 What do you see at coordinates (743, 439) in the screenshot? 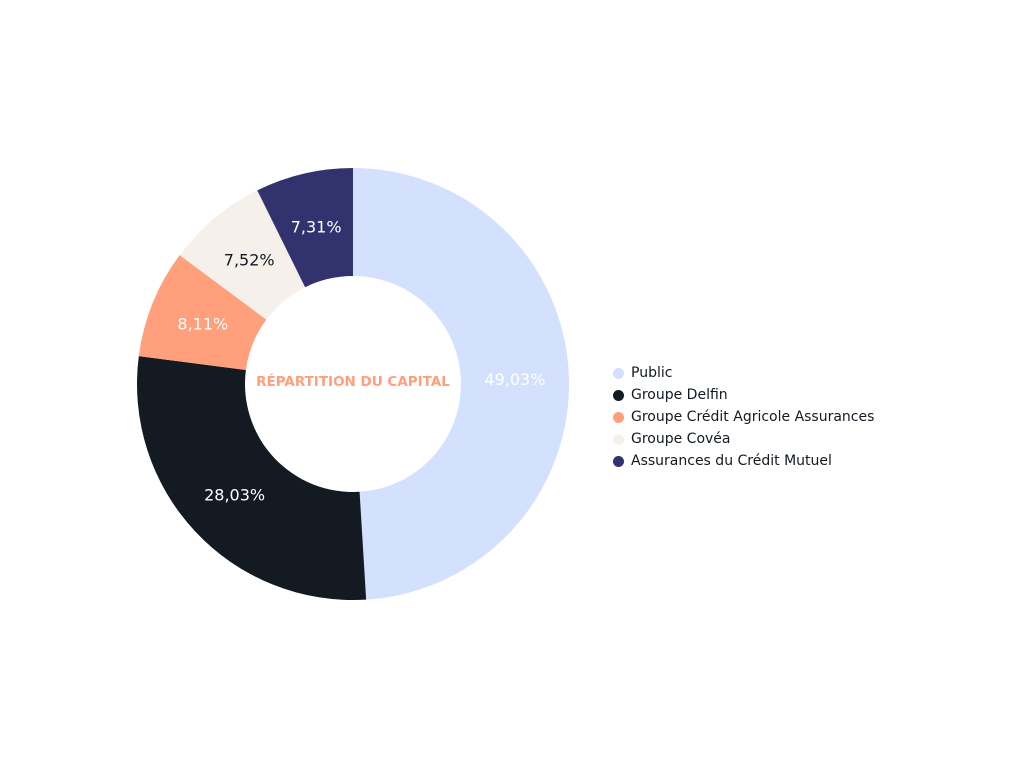
I see `legend-item: Groupe Covéa` at bounding box center [743, 439].